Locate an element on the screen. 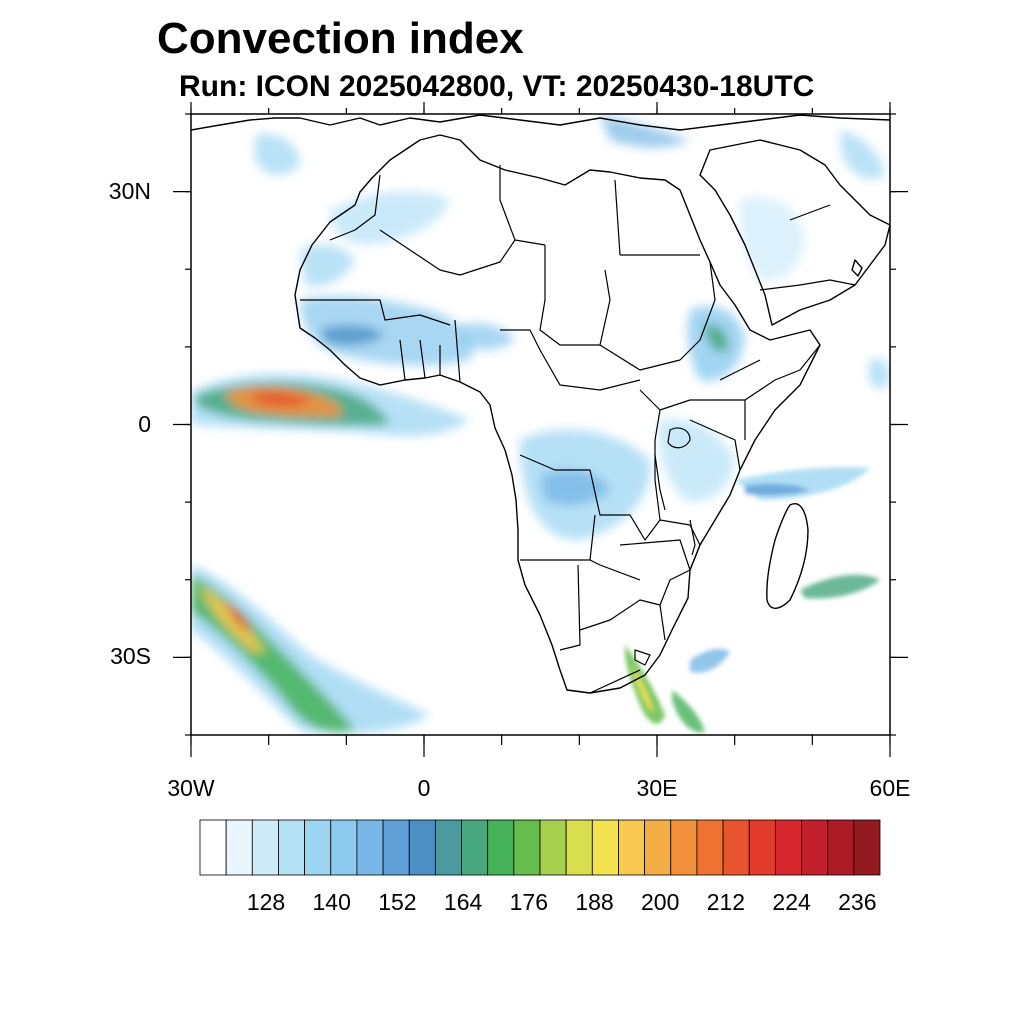 This screenshot has width=1024, height=1024. colorbar-tick-label: 188 is located at coordinates (594, 902).